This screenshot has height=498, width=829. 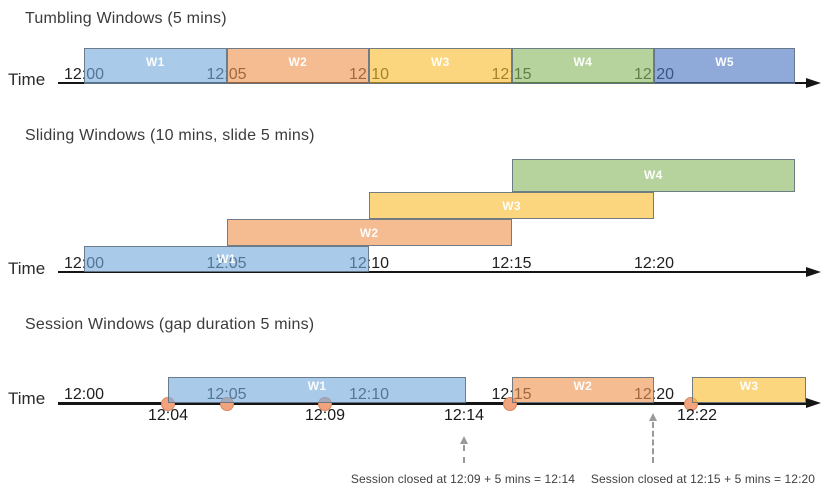 I want to click on window-bar-w5, so click(x=724, y=66).